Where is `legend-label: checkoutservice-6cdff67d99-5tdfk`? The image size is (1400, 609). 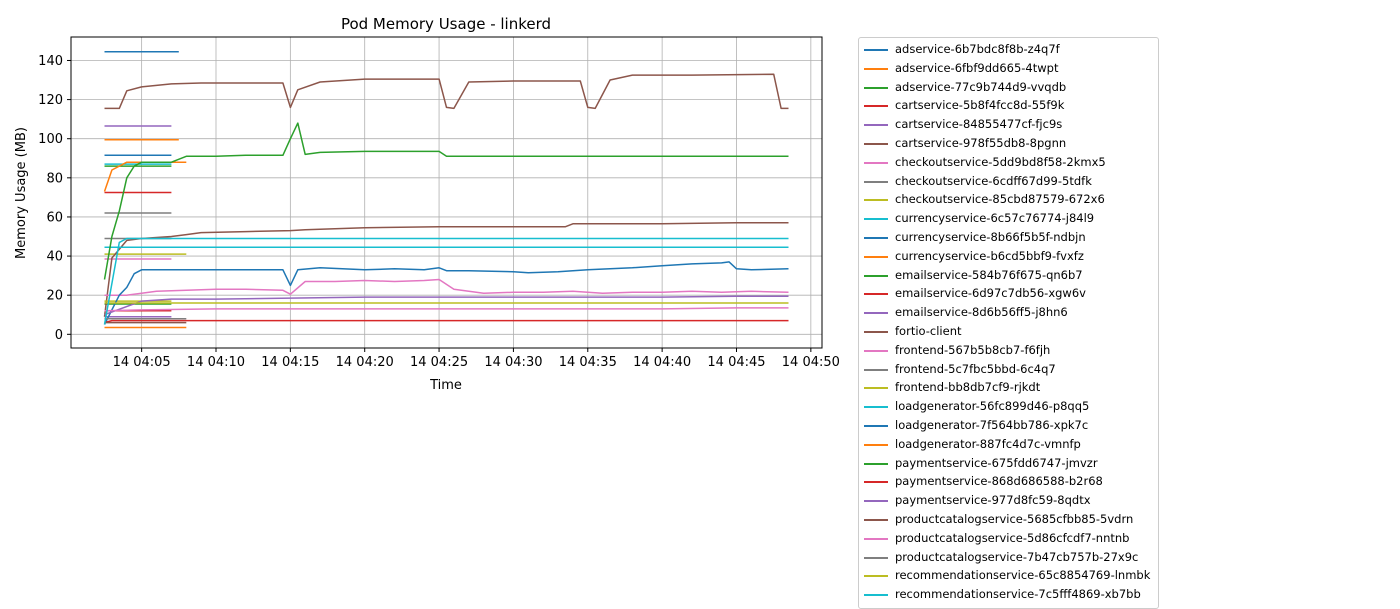 legend-label: checkoutservice-6cdff67d99-5tdfk is located at coordinates (993, 180).